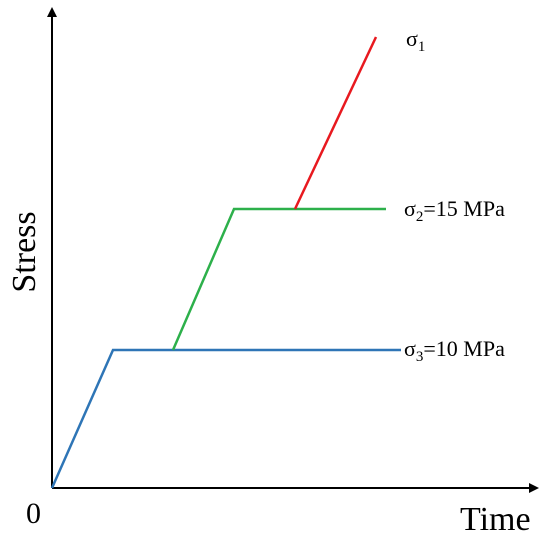  I want to click on sigma1-loading-path, so click(335, 123).